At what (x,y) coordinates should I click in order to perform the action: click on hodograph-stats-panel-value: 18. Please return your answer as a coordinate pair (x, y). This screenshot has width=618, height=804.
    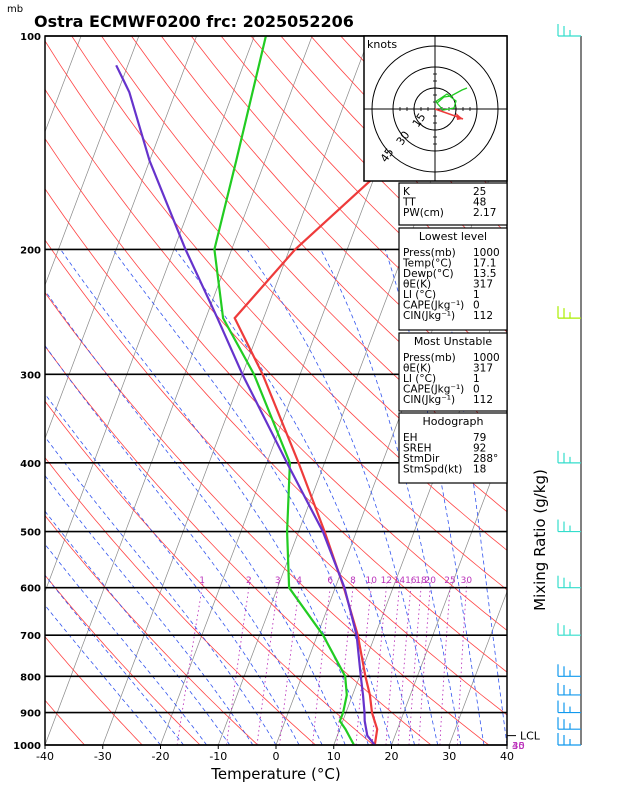
    Looking at the image, I should click on (479, 470).